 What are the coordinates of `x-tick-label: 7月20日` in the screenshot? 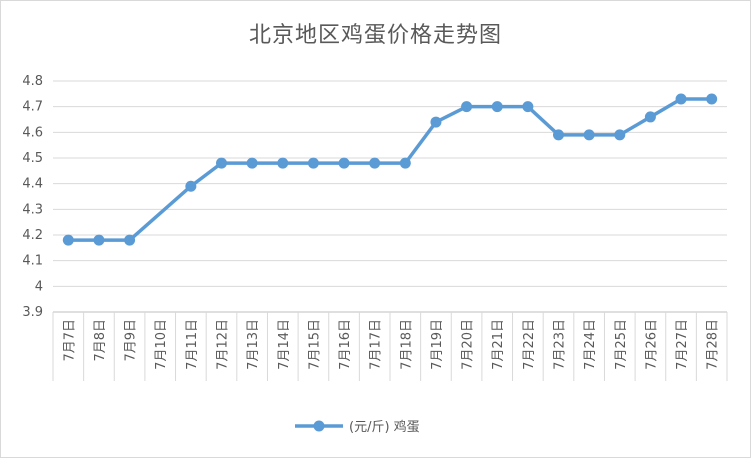 It's located at (468, 344).